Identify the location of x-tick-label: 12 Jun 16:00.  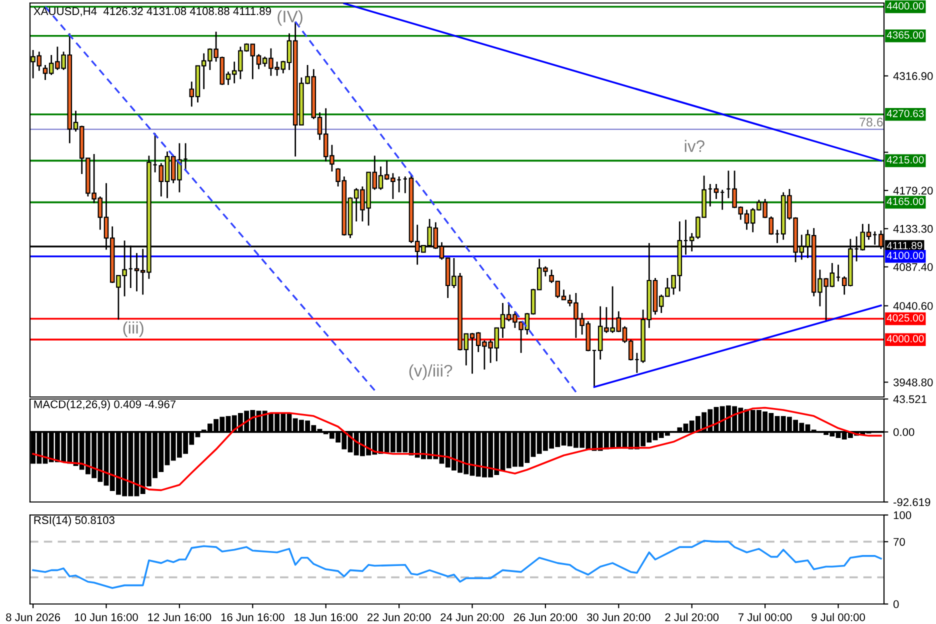
(180, 617).